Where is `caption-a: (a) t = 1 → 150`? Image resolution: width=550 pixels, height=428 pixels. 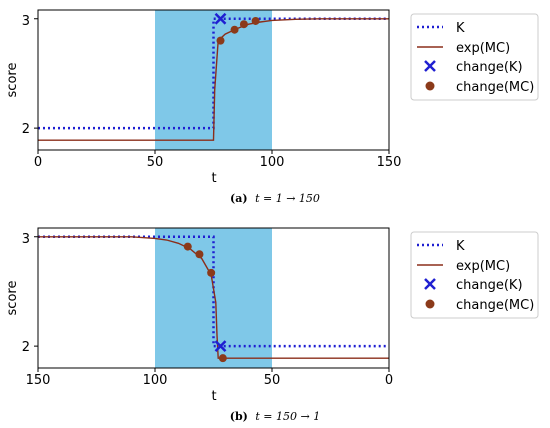
caption-a: (a) t = 1 → 150 is located at coordinates (275, 198).